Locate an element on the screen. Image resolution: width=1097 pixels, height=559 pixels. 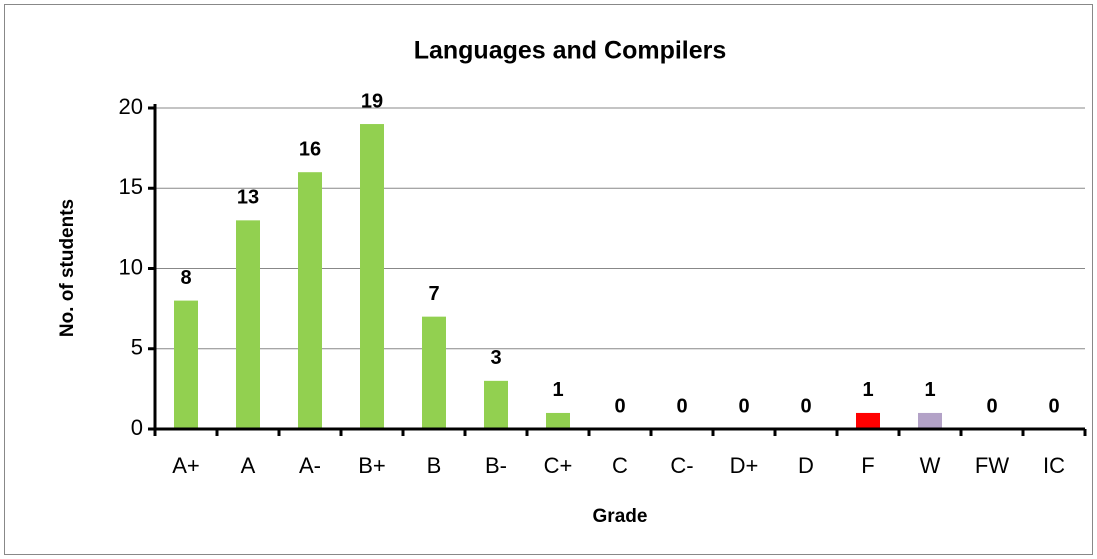
y-tick-label: 0 is located at coordinates (137, 427).